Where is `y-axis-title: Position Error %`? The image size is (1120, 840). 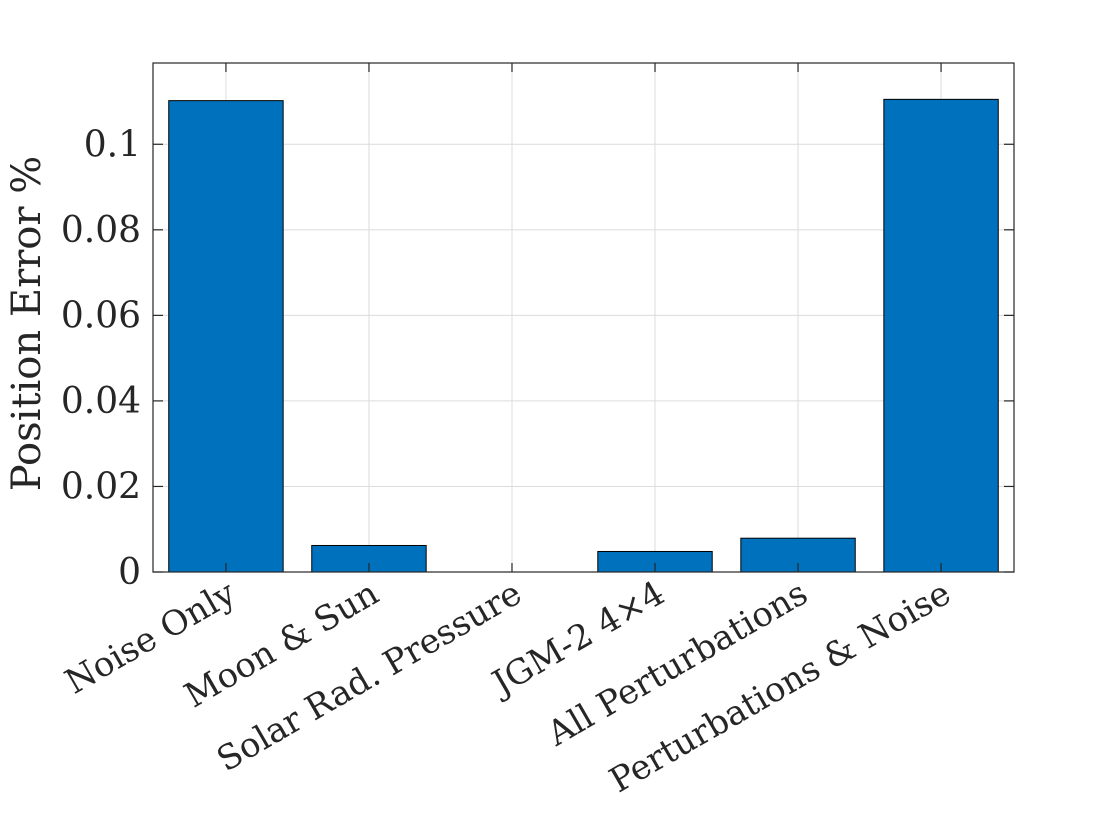
y-axis-title: Position Error % is located at coordinates (27, 324).